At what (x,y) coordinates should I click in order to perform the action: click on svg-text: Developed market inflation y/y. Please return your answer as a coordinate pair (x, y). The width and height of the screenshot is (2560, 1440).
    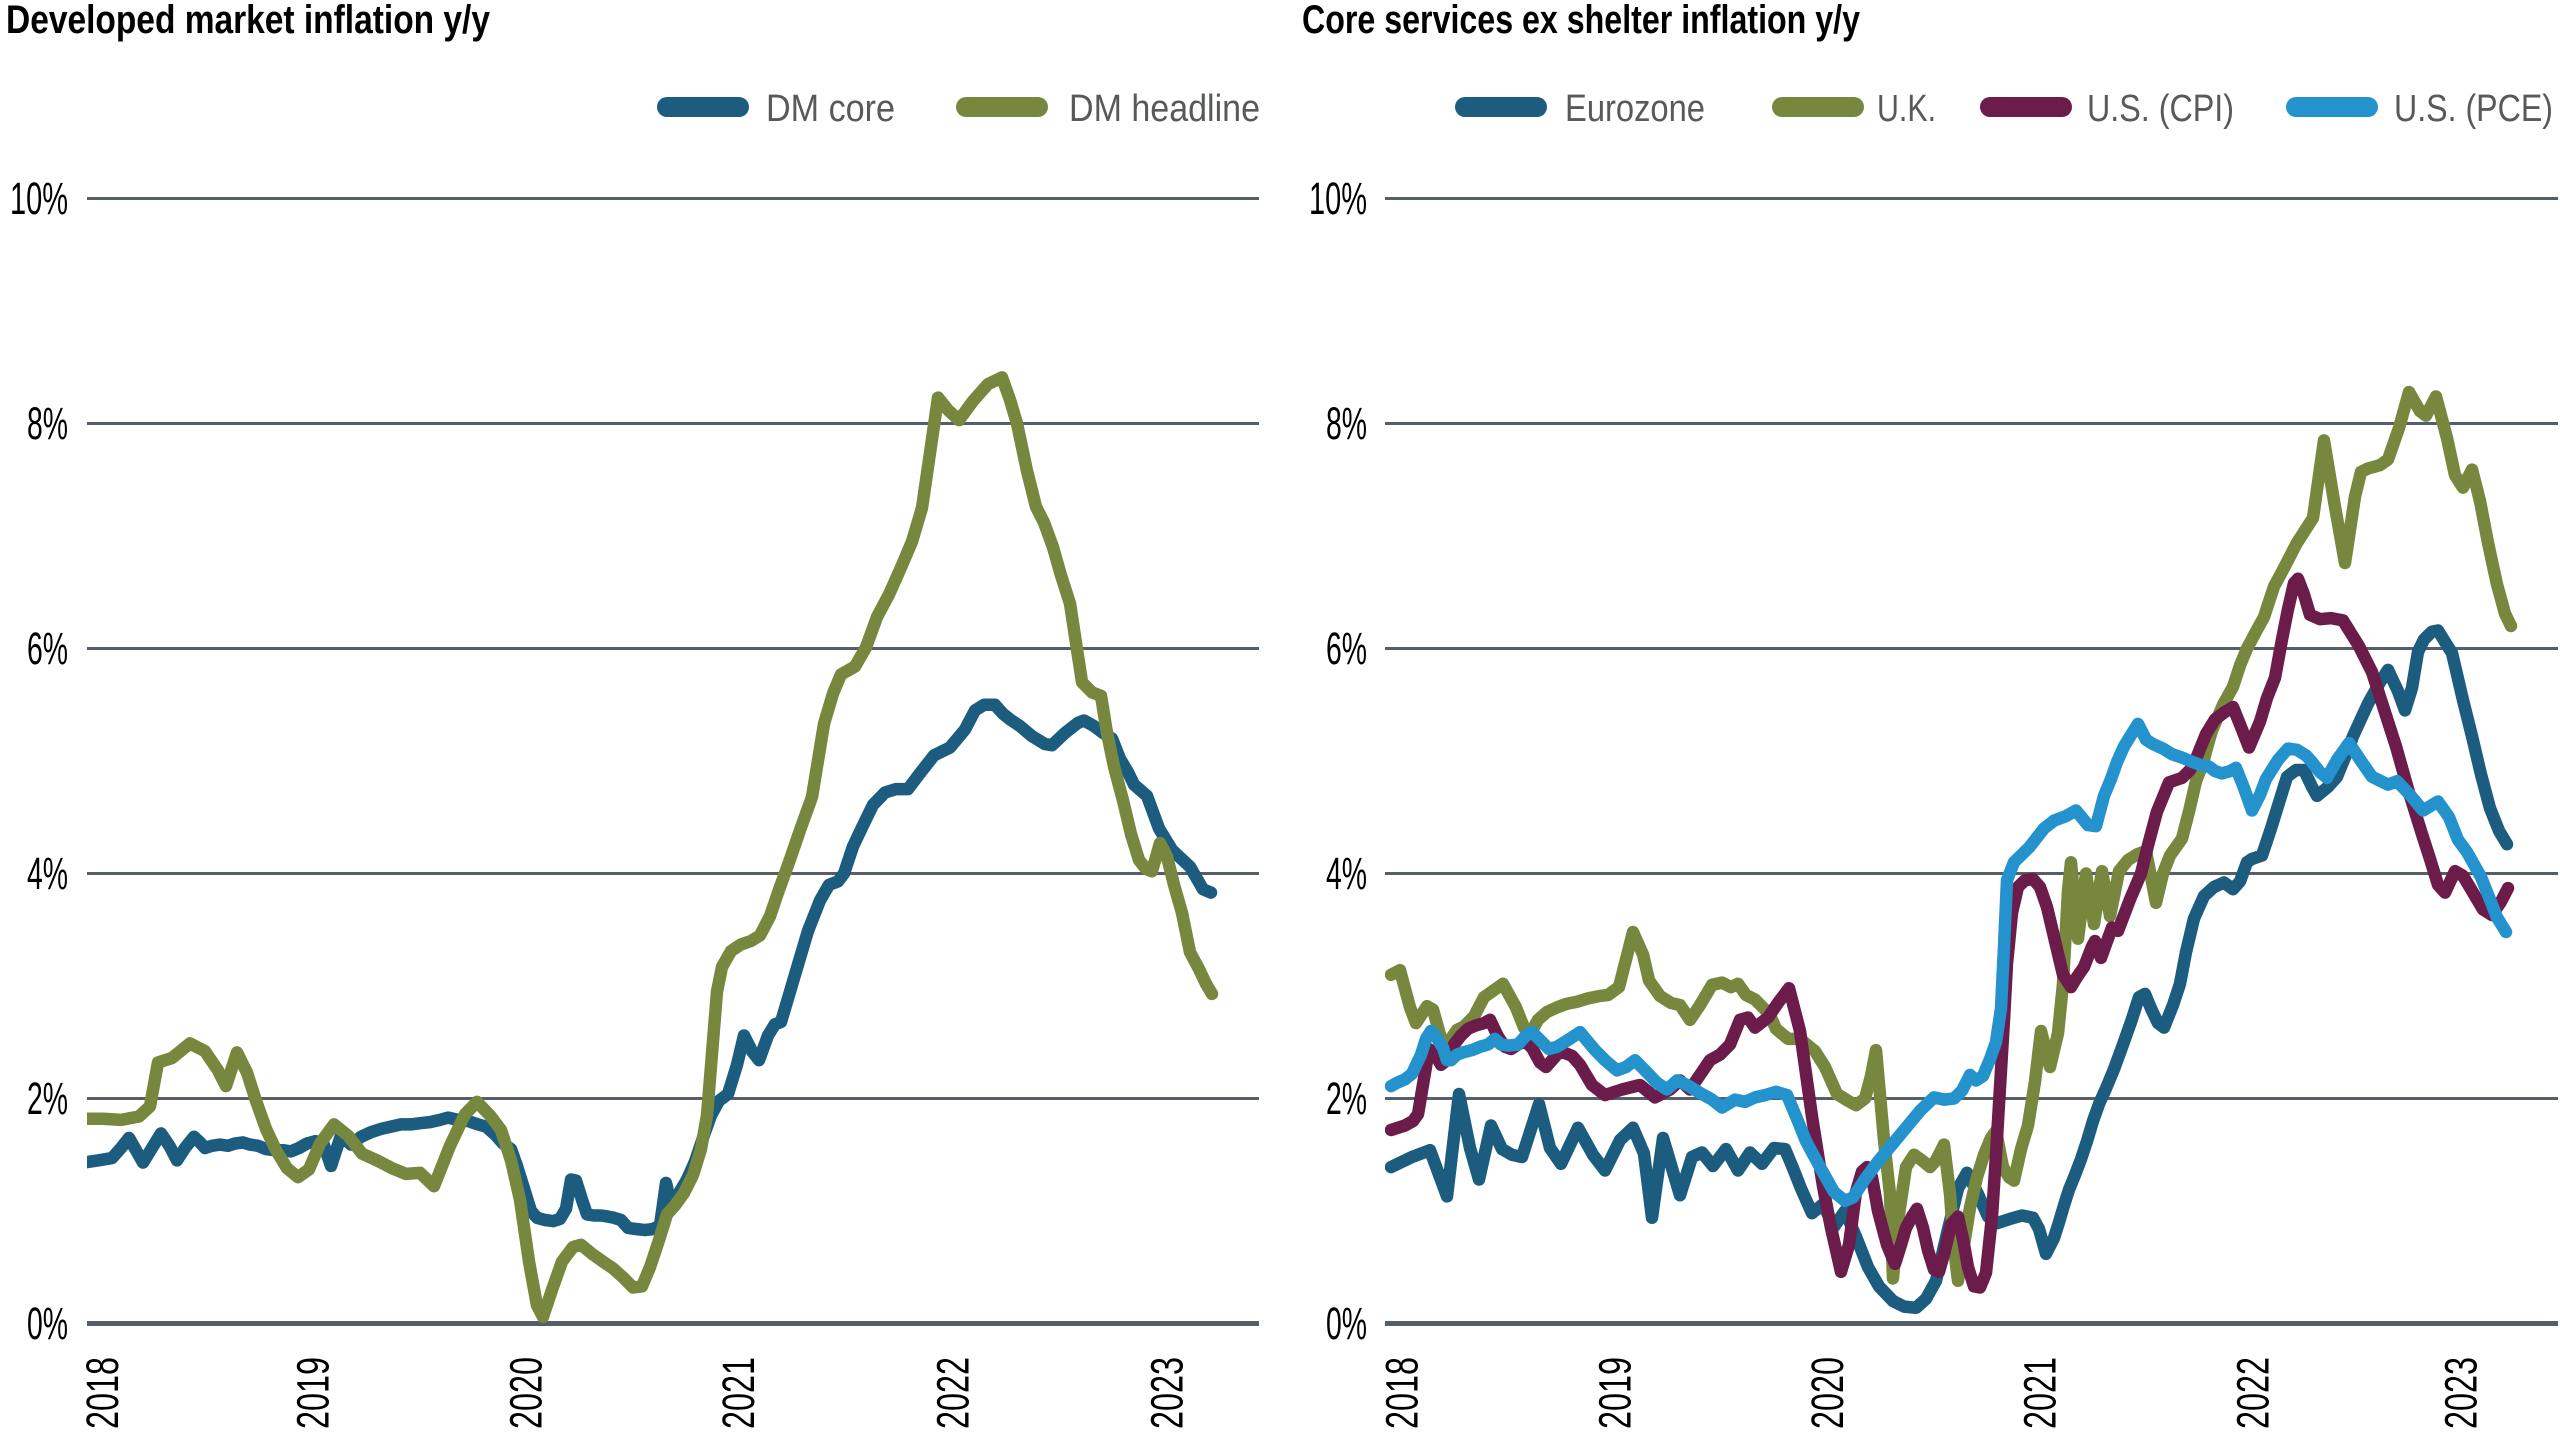
    Looking at the image, I should click on (248, 21).